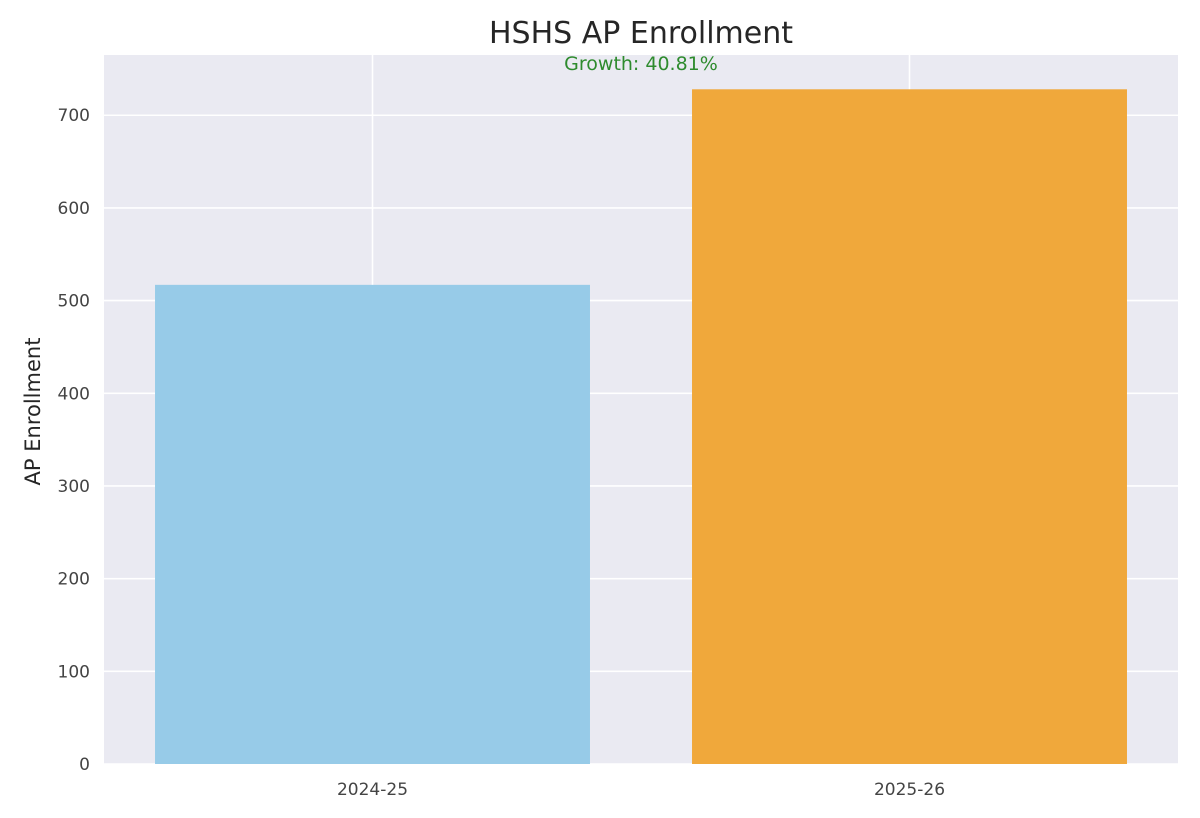 The image size is (1200, 818). Describe the element at coordinates (74, 440) in the screenshot. I see `y-axis-ticks: 0 100 200 300 400 500 600 700` at that location.